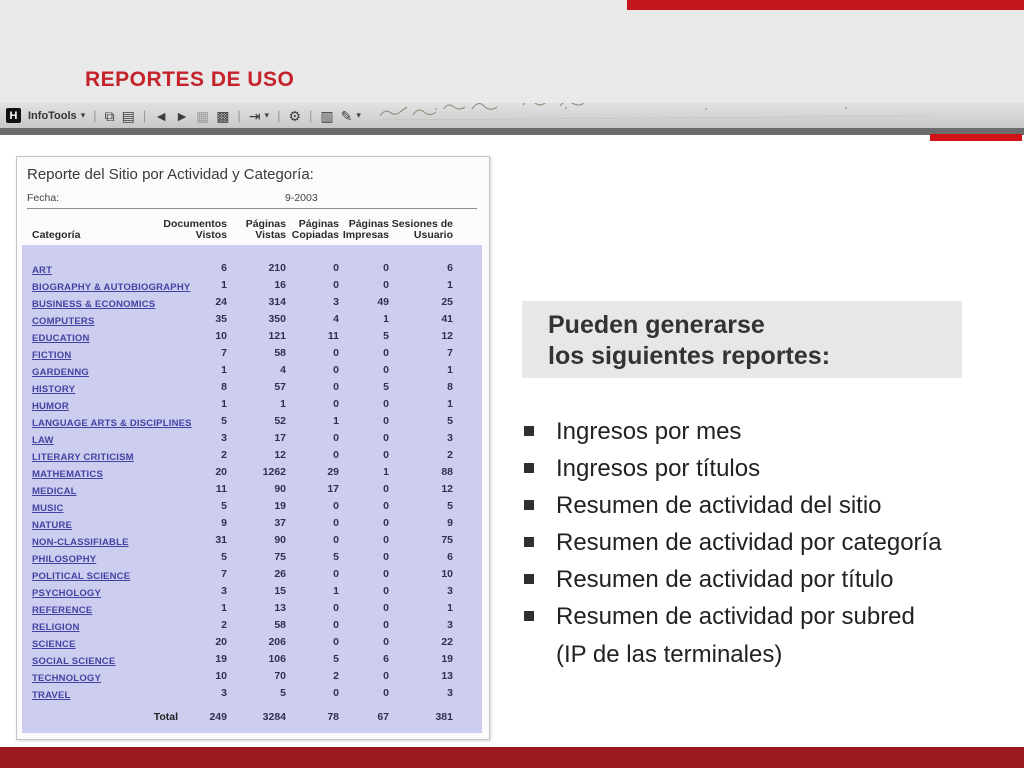 This screenshot has width=1024, height=768. What do you see at coordinates (190, 79) in the screenshot?
I see `slide-title: REPORTES DE USO` at bounding box center [190, 79].